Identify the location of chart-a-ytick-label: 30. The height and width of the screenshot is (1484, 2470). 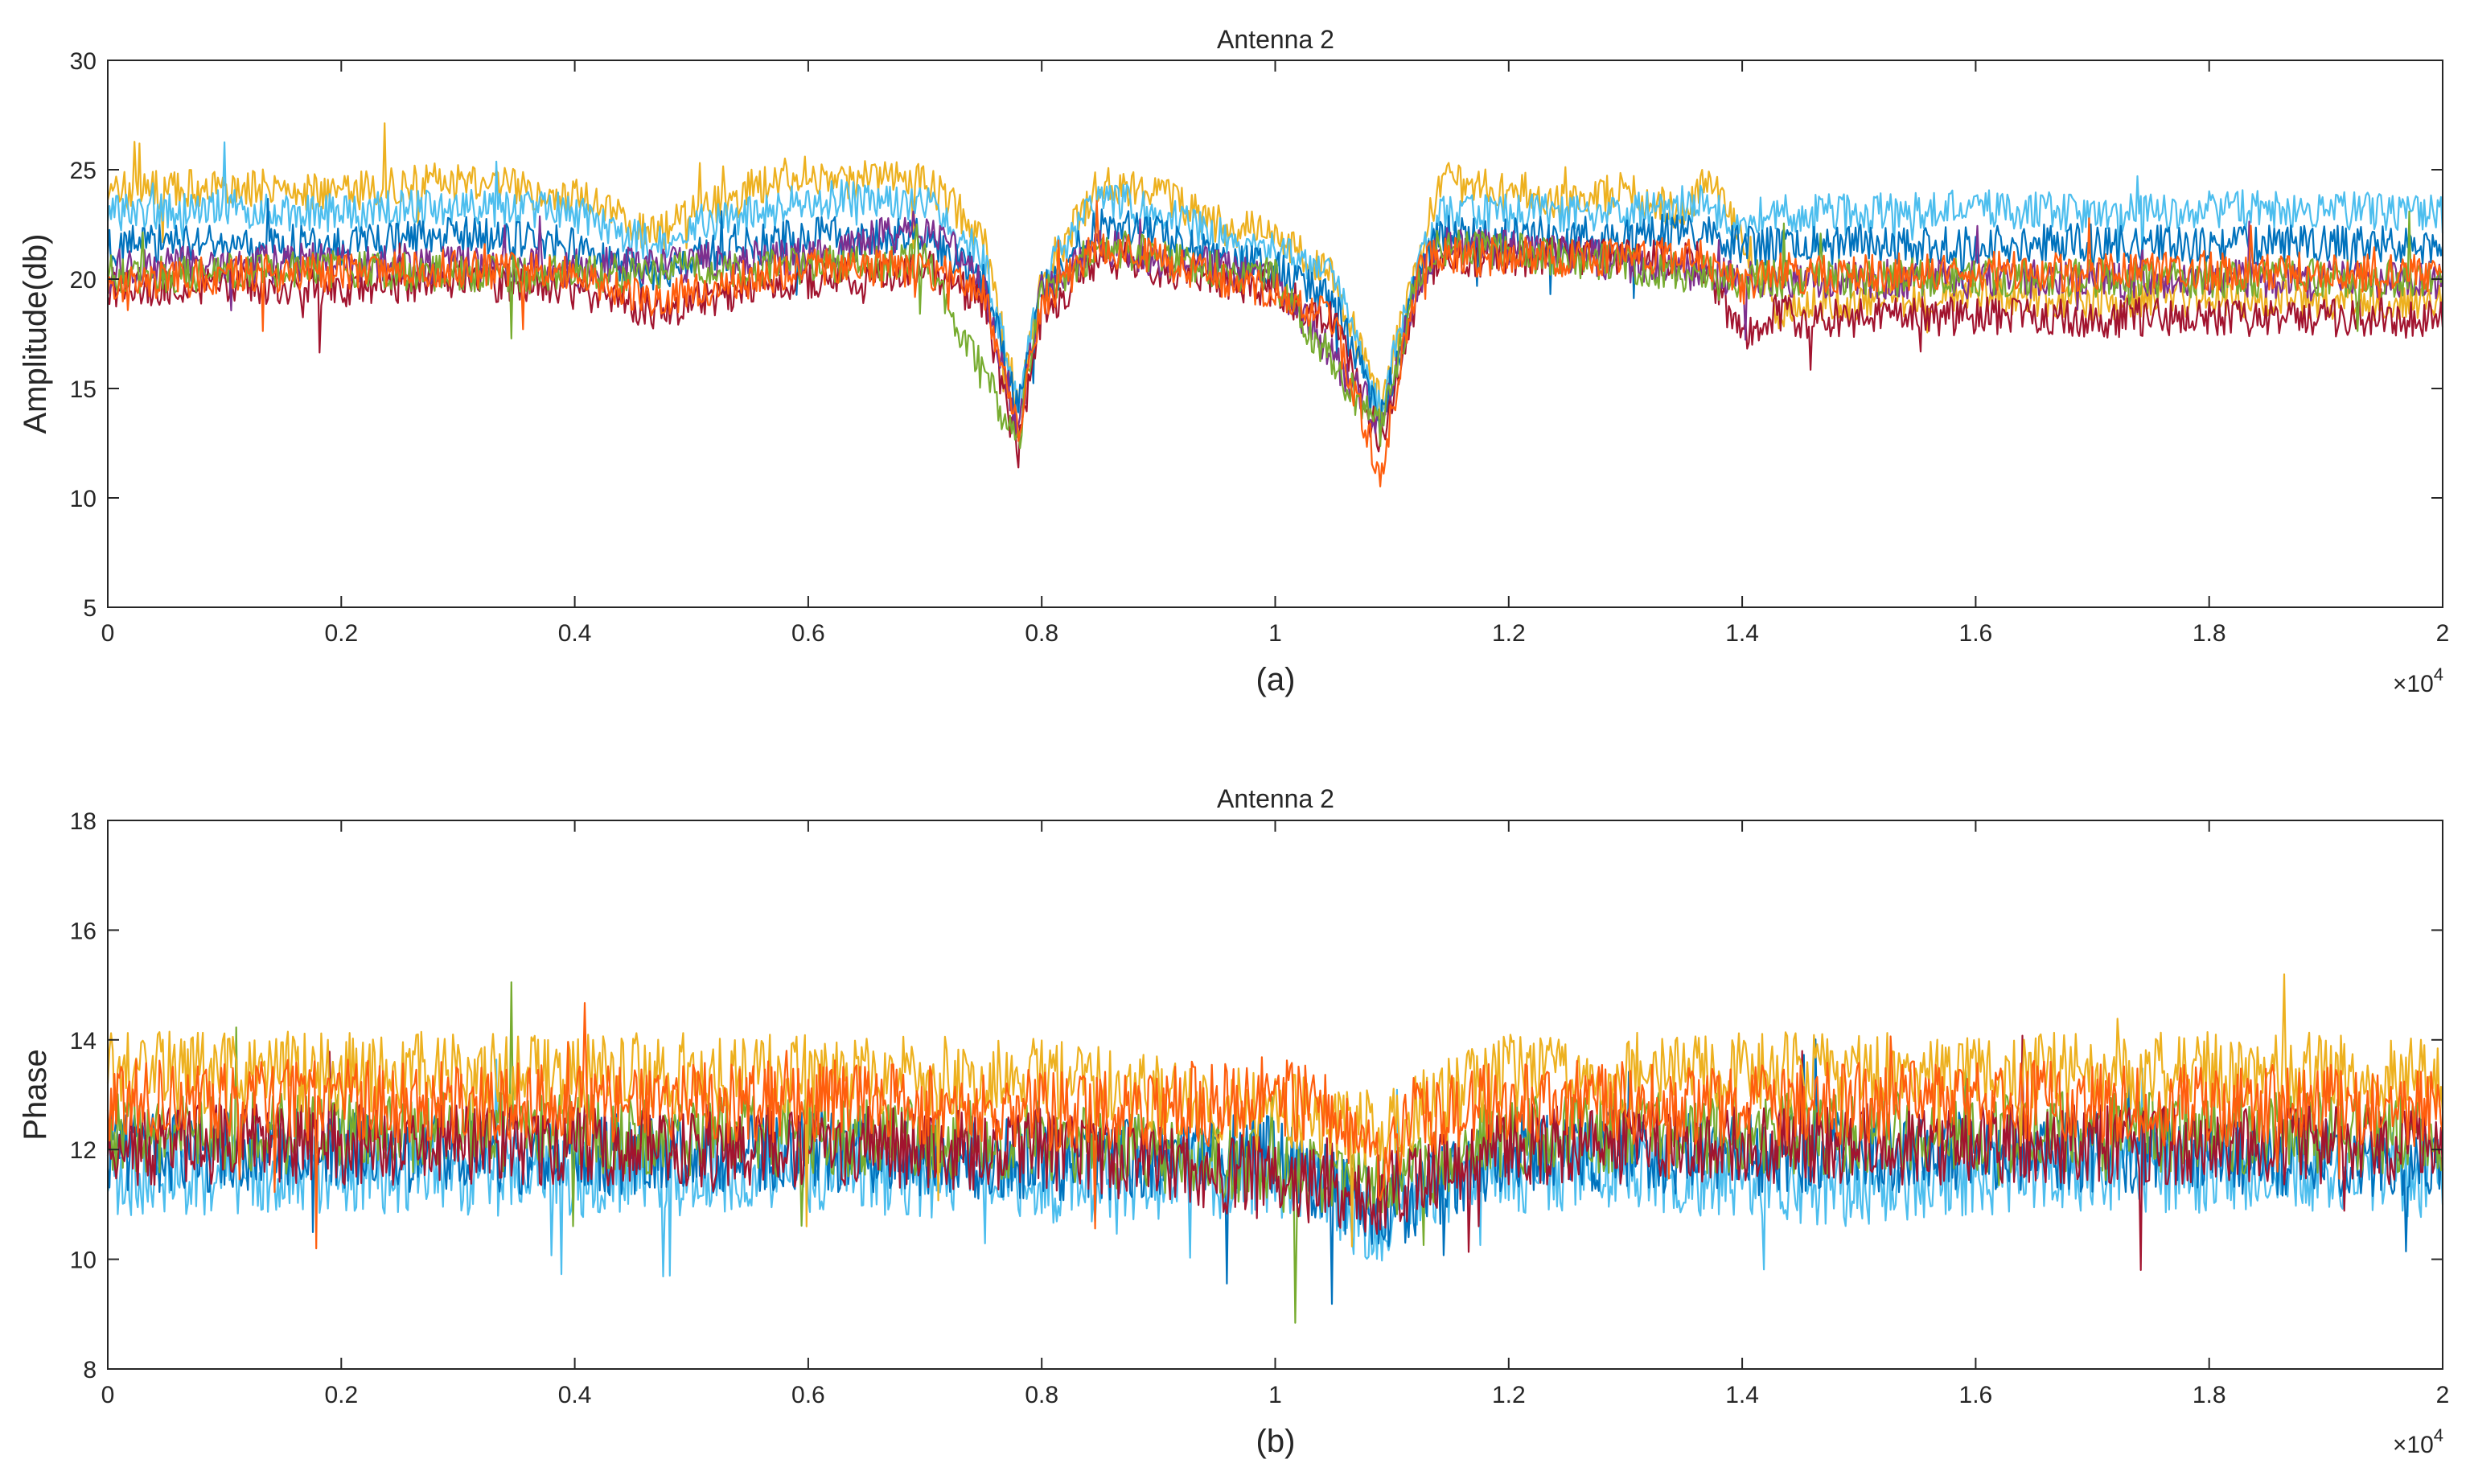
(83, 62).